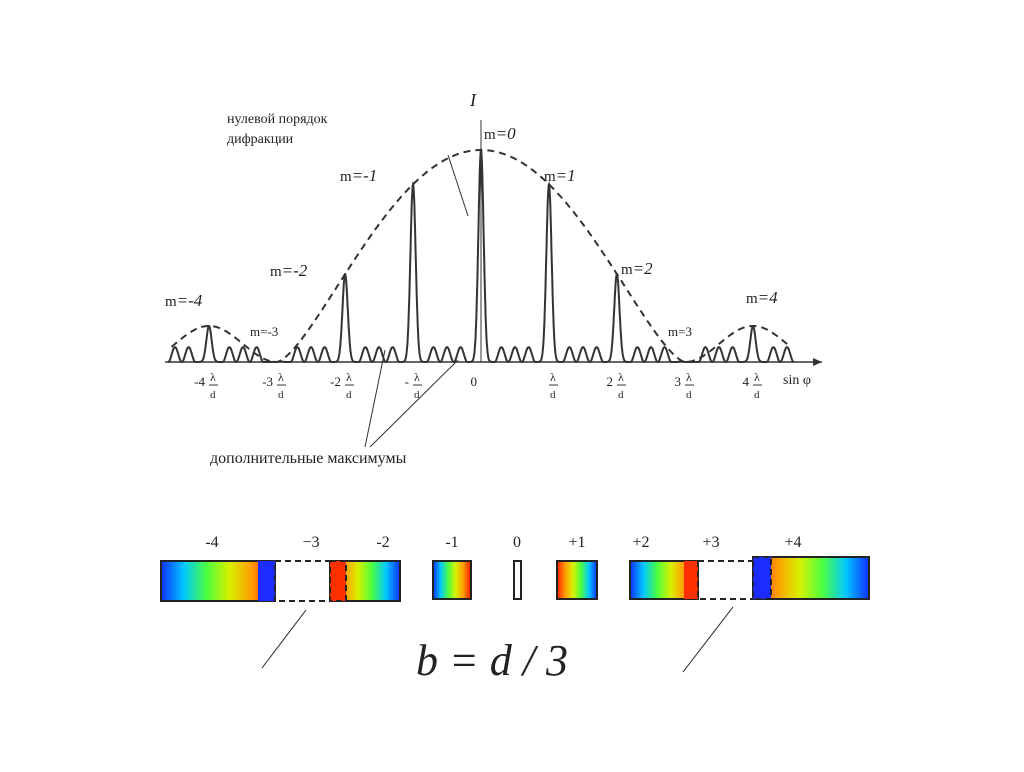 This screenshot has width=1024, height=772. What do you see at coordinates (515, 614) in the screenshot?
I see `spectrum` at bounding box center [515, 614].